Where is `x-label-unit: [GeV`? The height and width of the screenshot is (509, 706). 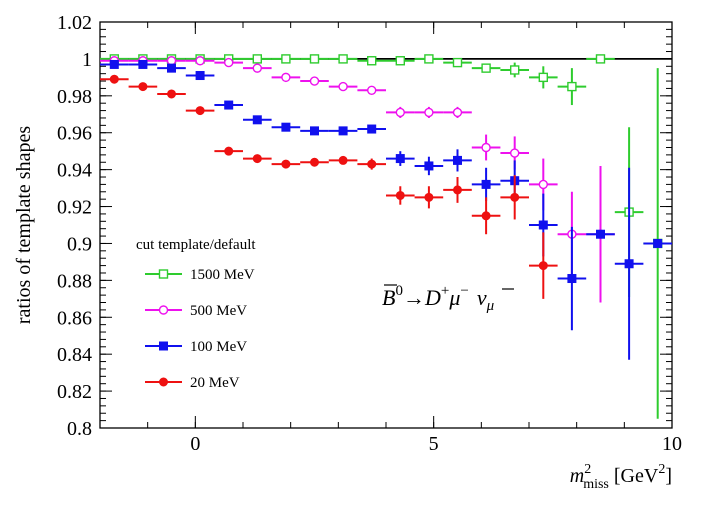
x-label-unit: [GeV is located at coordinates (636, 476).